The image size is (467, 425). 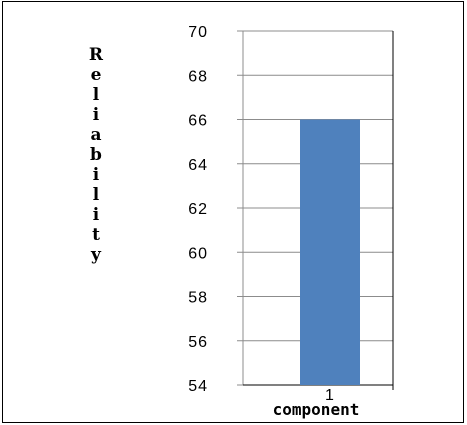 I want to click on y-axis-label-letter: y, so click(x=96, y=255).